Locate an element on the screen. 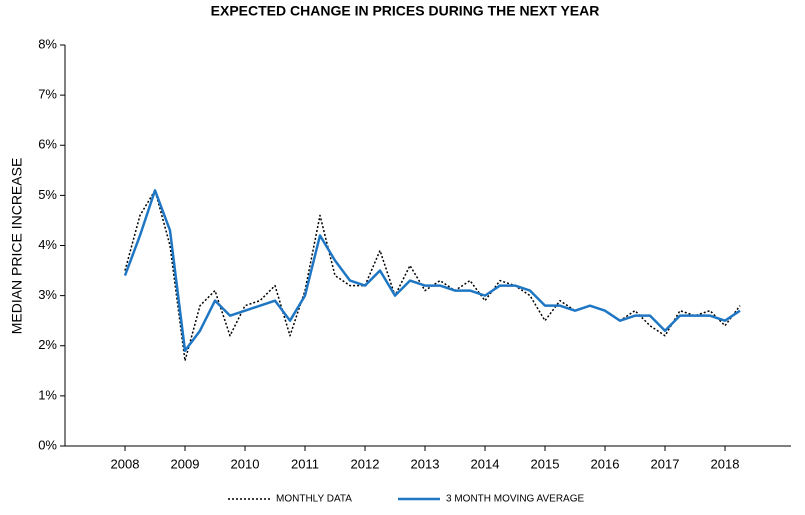  y-tick-label: 8% is located at coordinates (47, 43).